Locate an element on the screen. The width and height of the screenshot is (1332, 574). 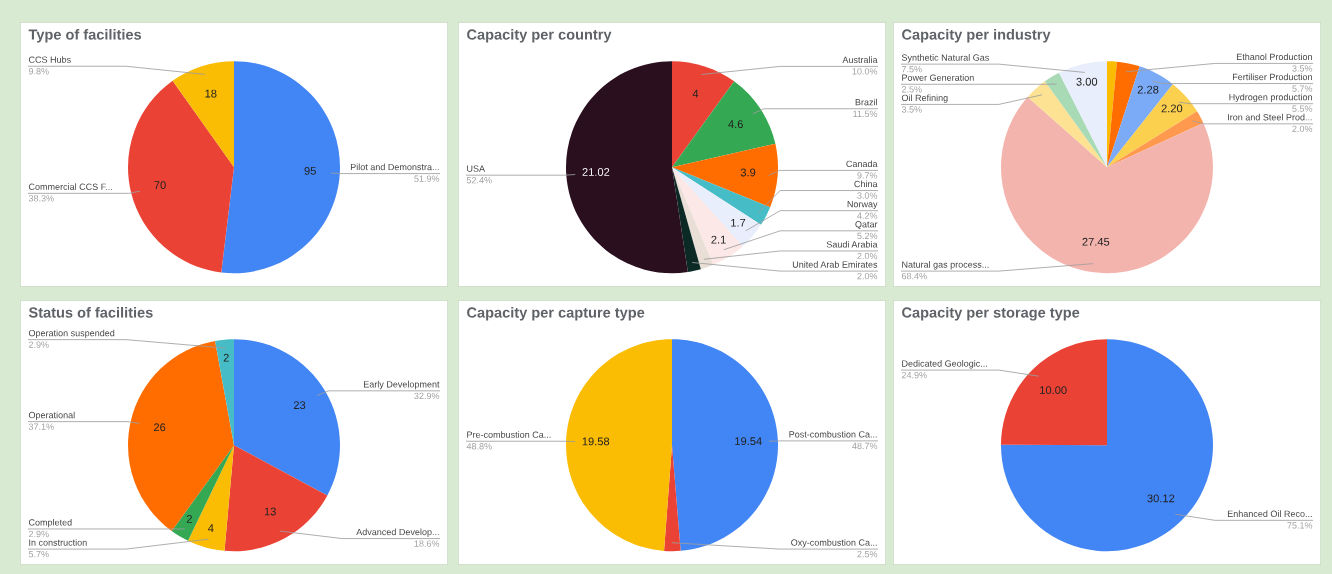
slice-label: Oil Refining is located at coordinates (924, 98).